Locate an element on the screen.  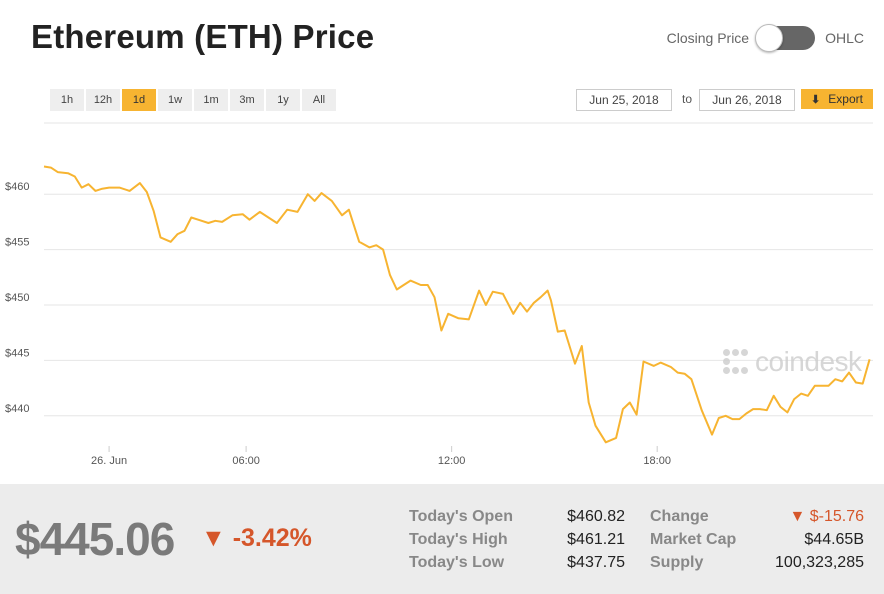
x-tick-label: 12:00 is located at coordinates (452, 461).